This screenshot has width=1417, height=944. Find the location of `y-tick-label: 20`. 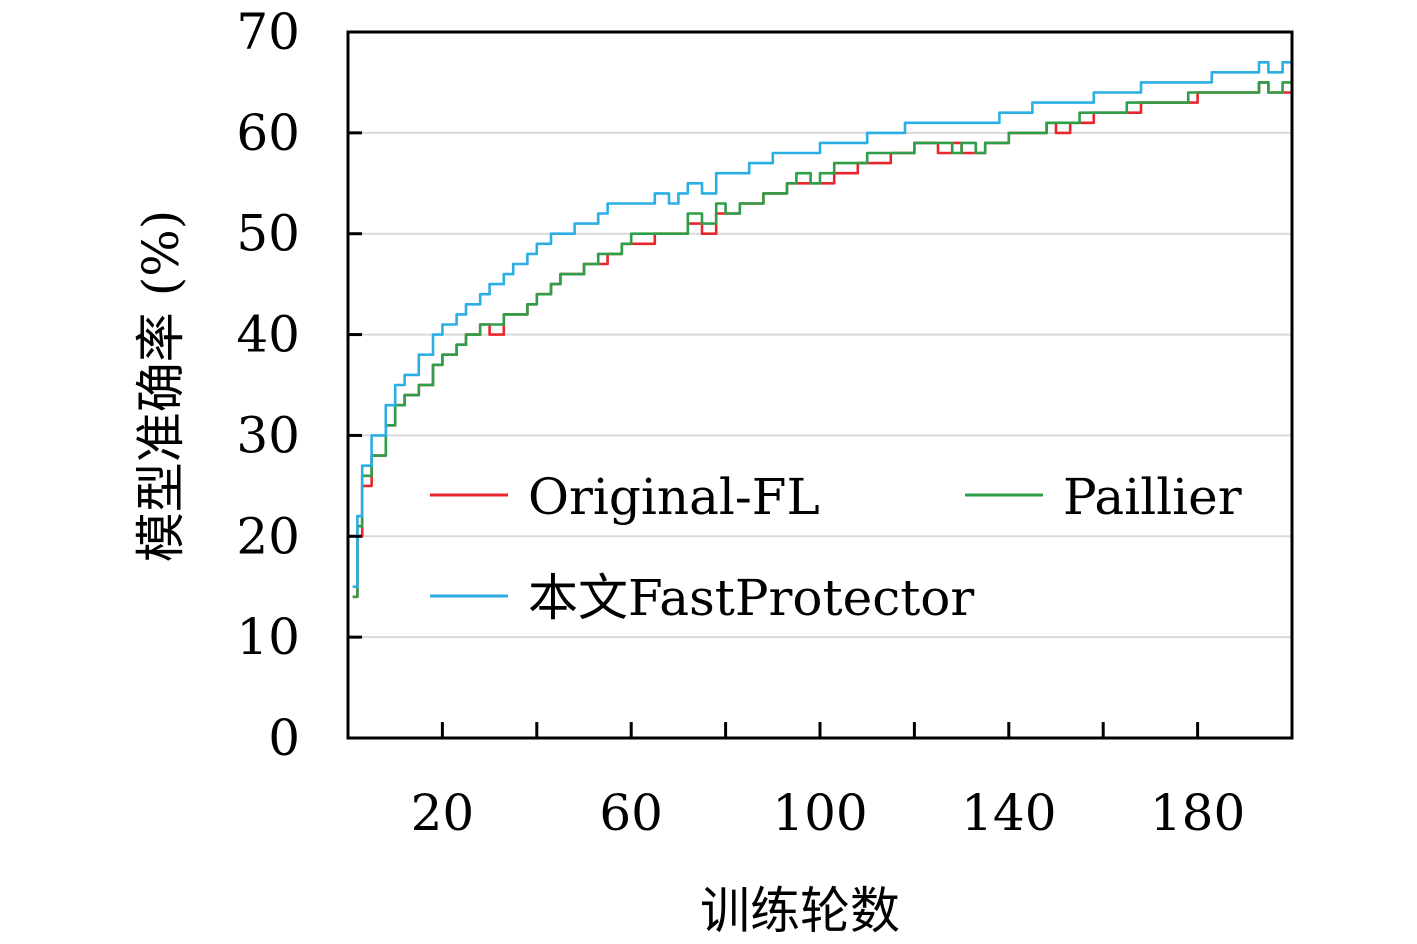

y-tick-label: 20 is located at coordinates (268, 536).